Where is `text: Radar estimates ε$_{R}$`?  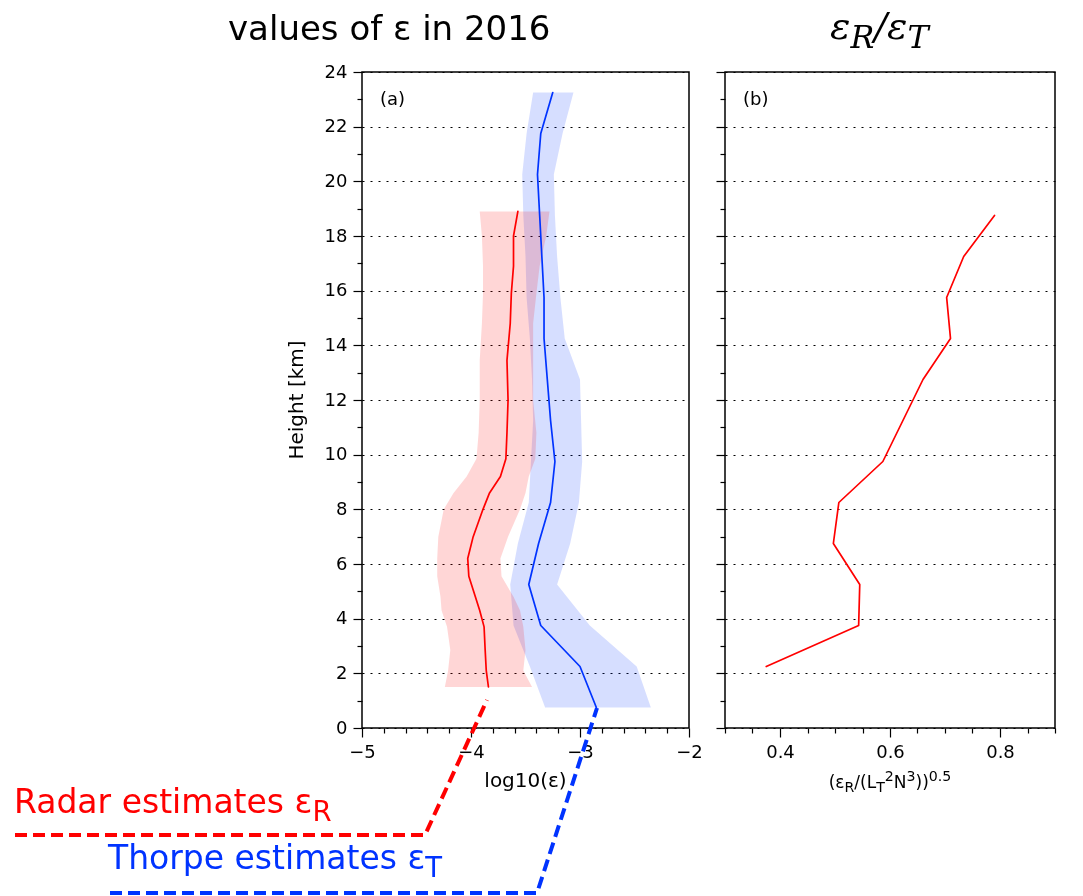 text: Radar estimates ε$_{R}$ is located at coordinates (173, 804).